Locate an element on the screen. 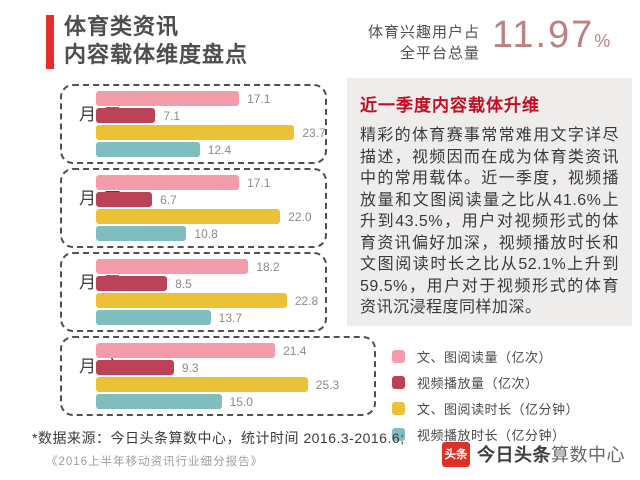 Image resolution: width=640 pixels, height=480 pixels. legend-label: 文、图阅读时长（亿分钟） is located at coordinates (498, 409).